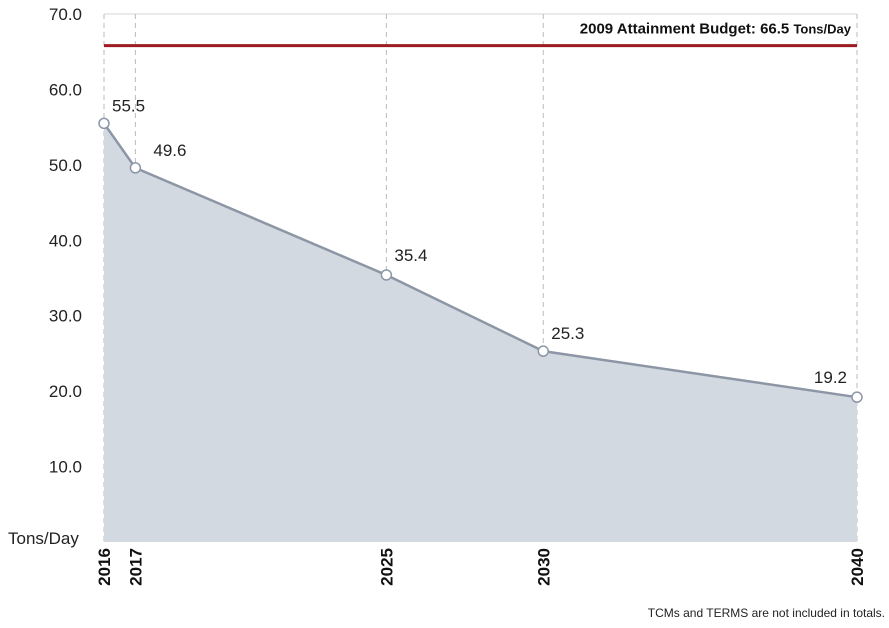 This screenshot has width=889, height=628. Describe the element at coordinates (169, 150) in the screenshot. I see `data-label: 49.6` at that location.